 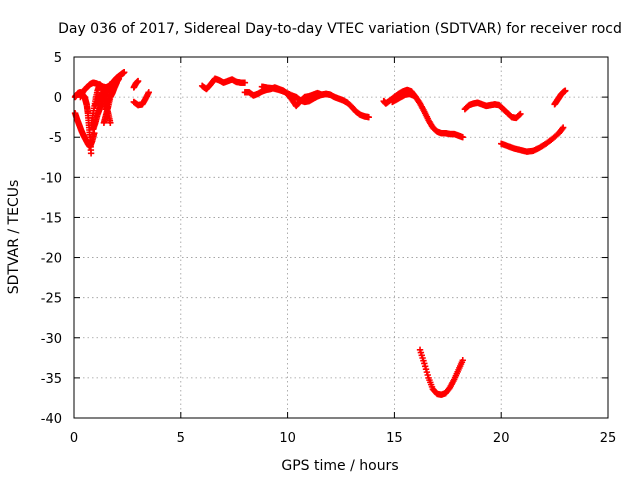 What do you see at coordinates (58, 58) in the screenshot?
I see `y-tick-label: 5` at bounding box center [58, 58].